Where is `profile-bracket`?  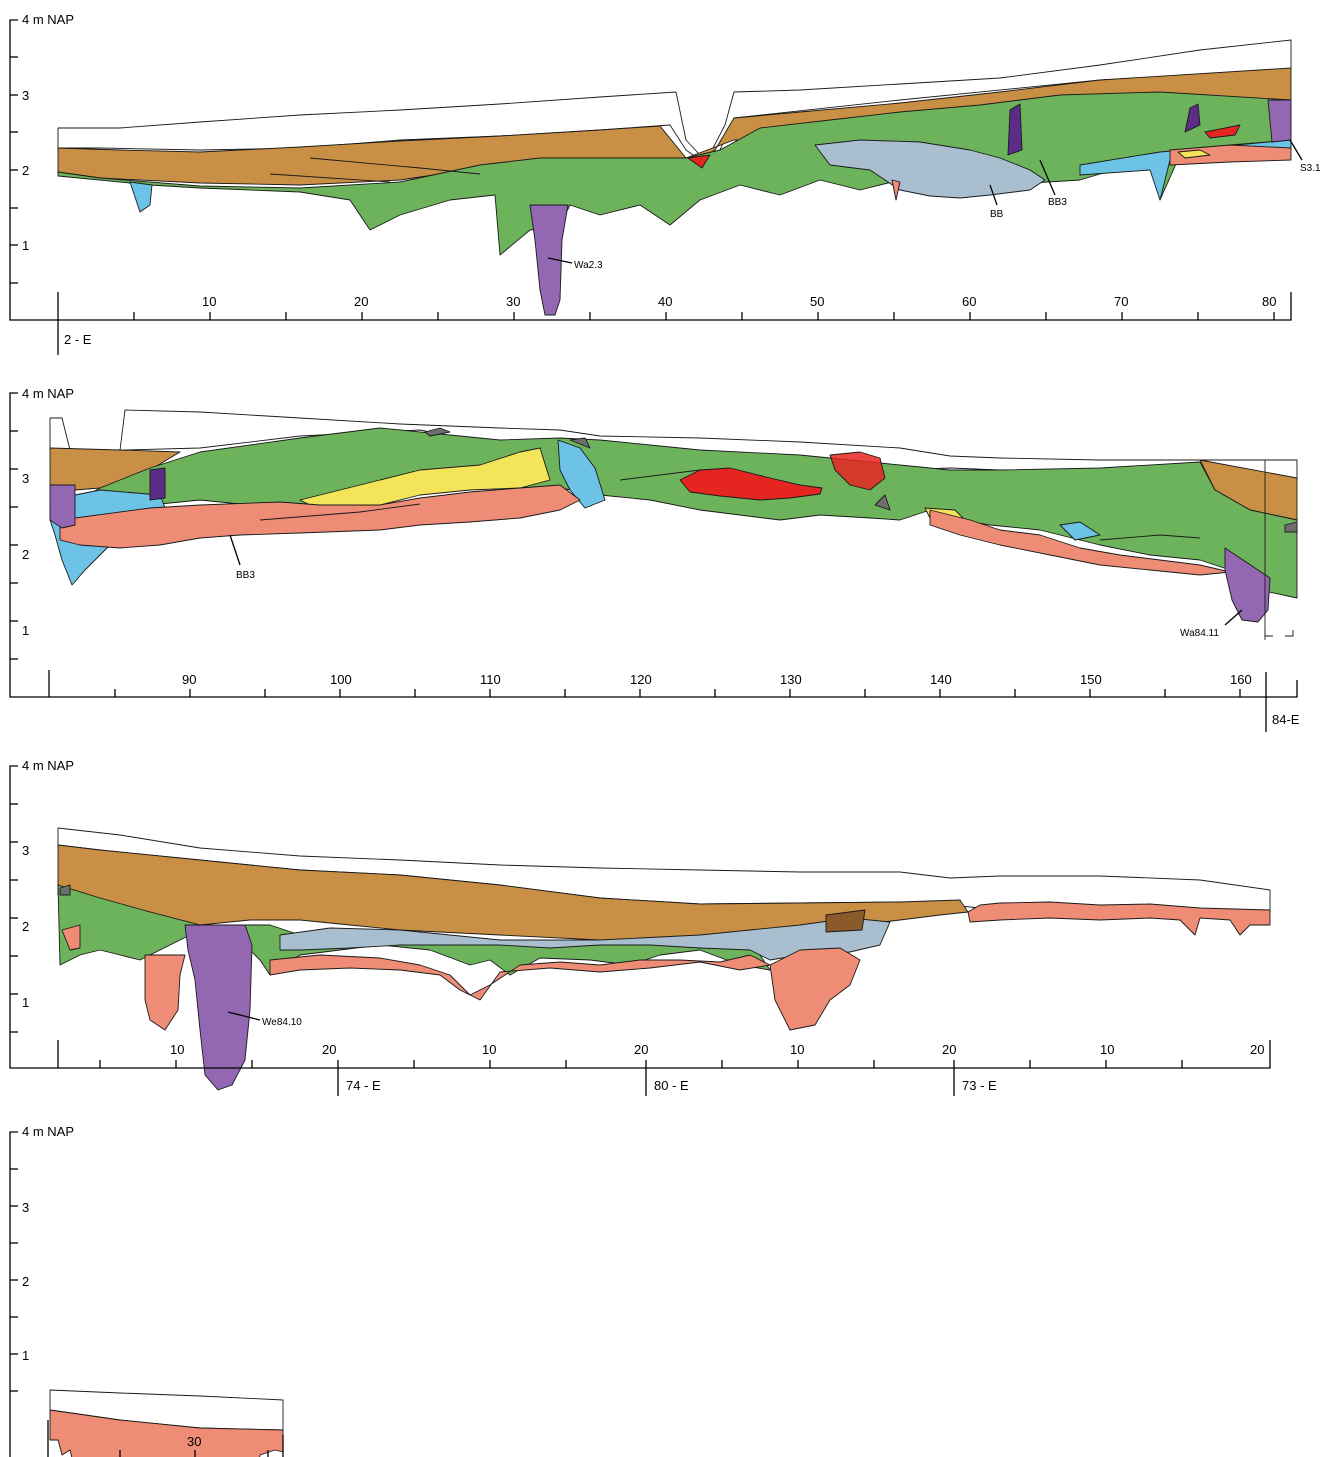 profile-bracket is located at coordinates (1279, 633).